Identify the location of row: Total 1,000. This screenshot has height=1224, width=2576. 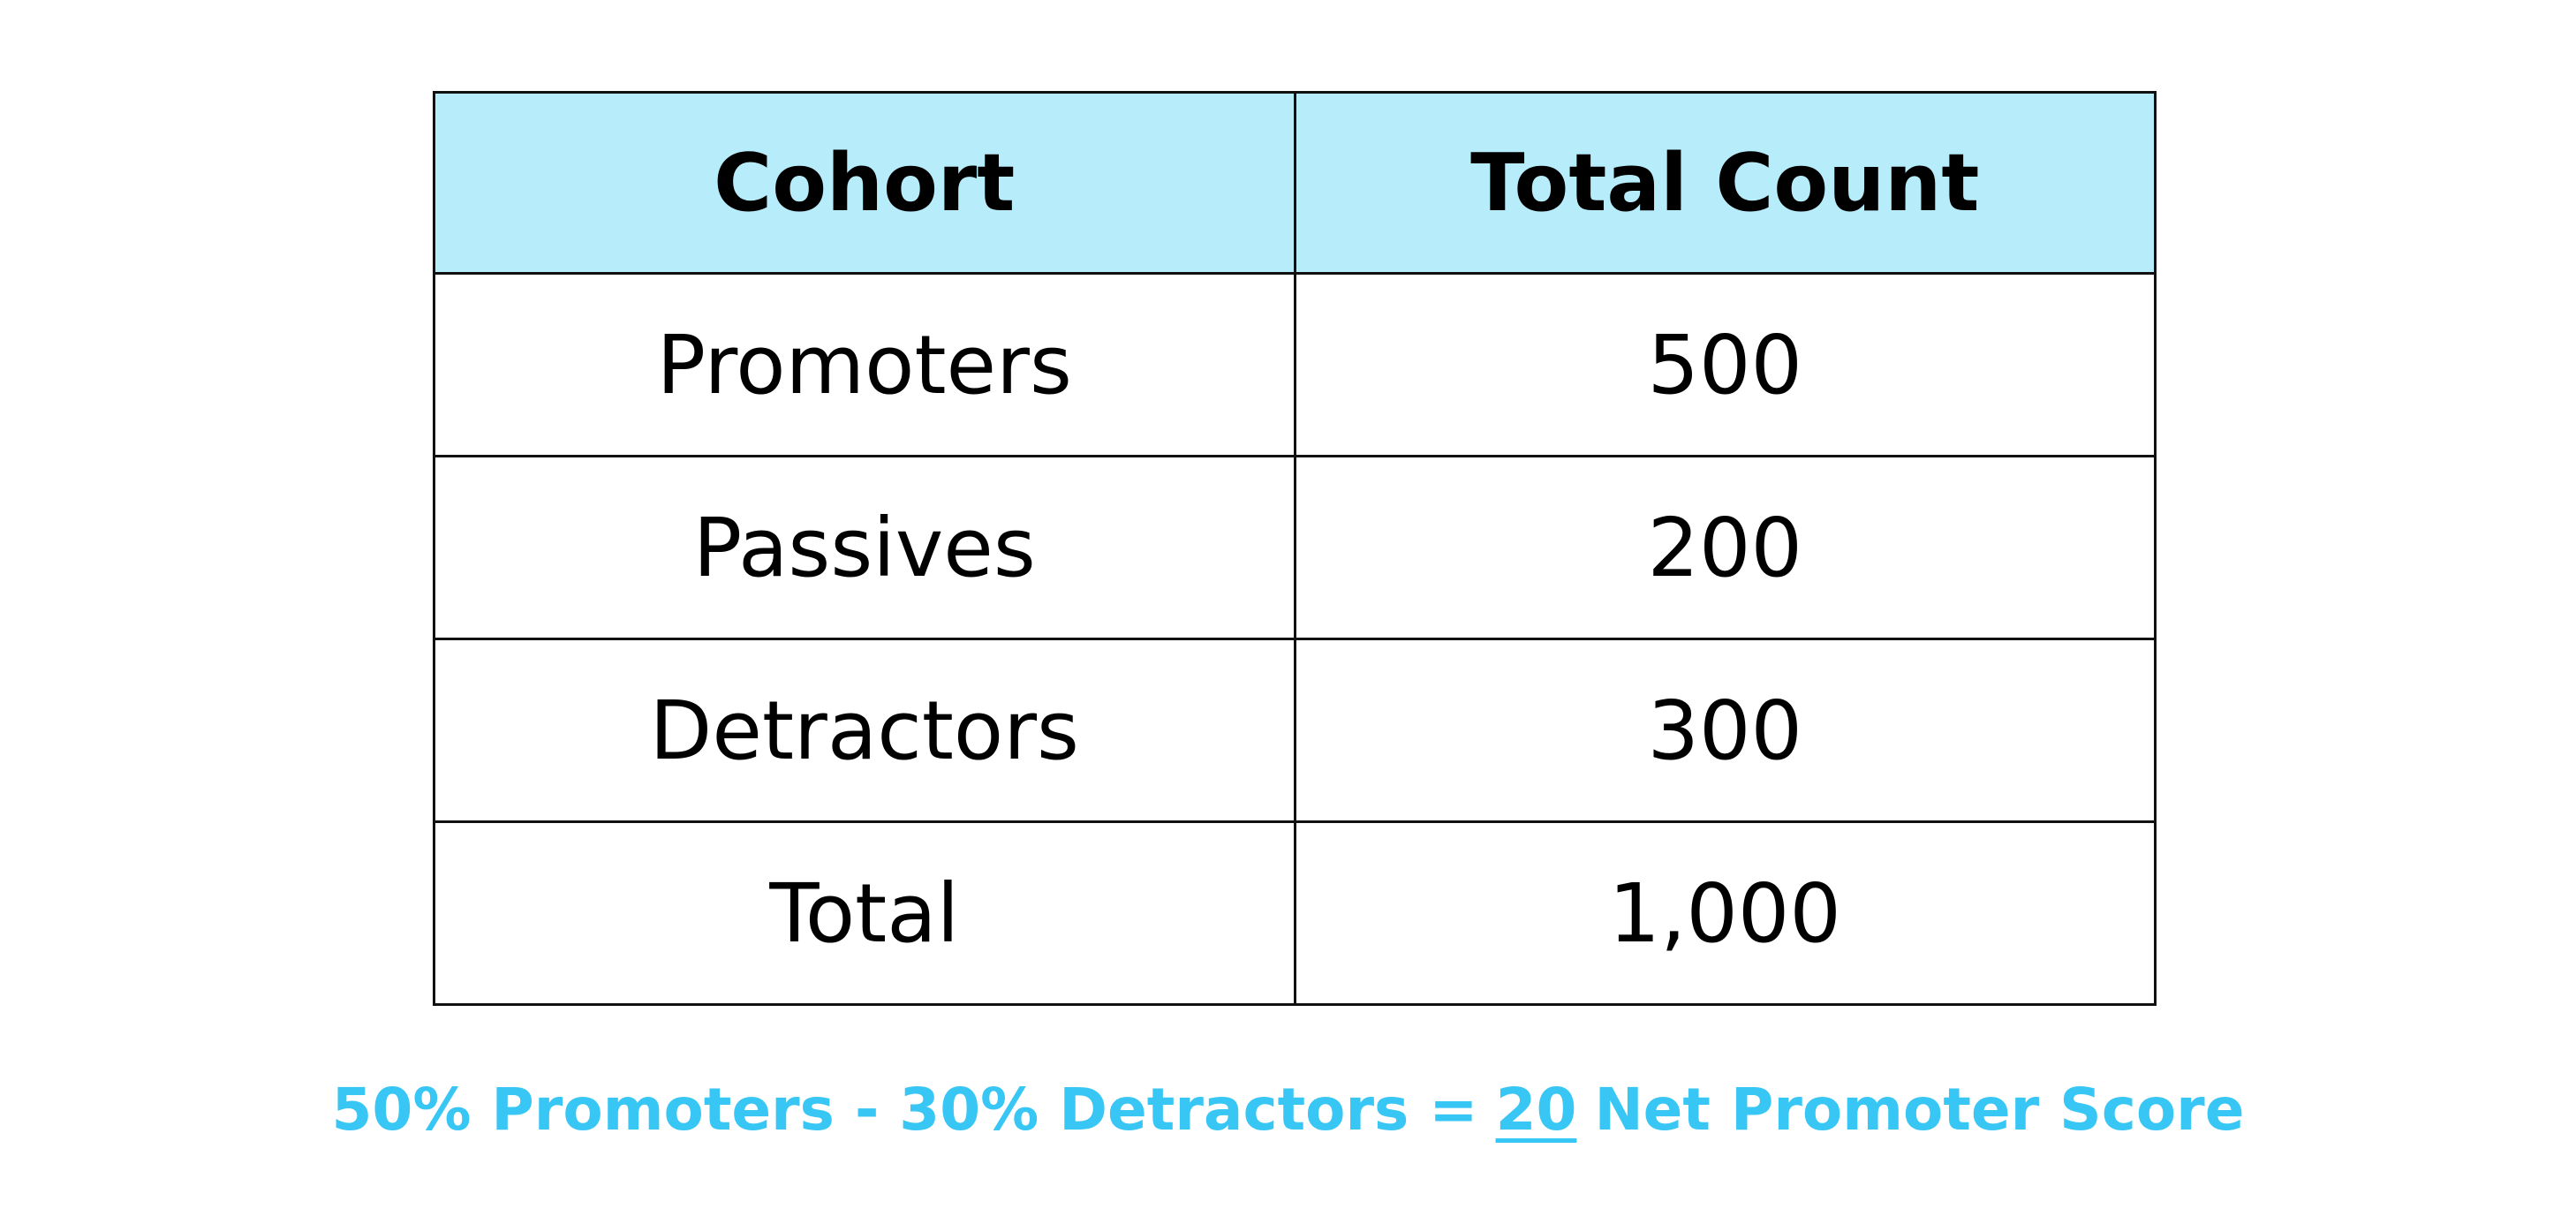
(1295, 913).